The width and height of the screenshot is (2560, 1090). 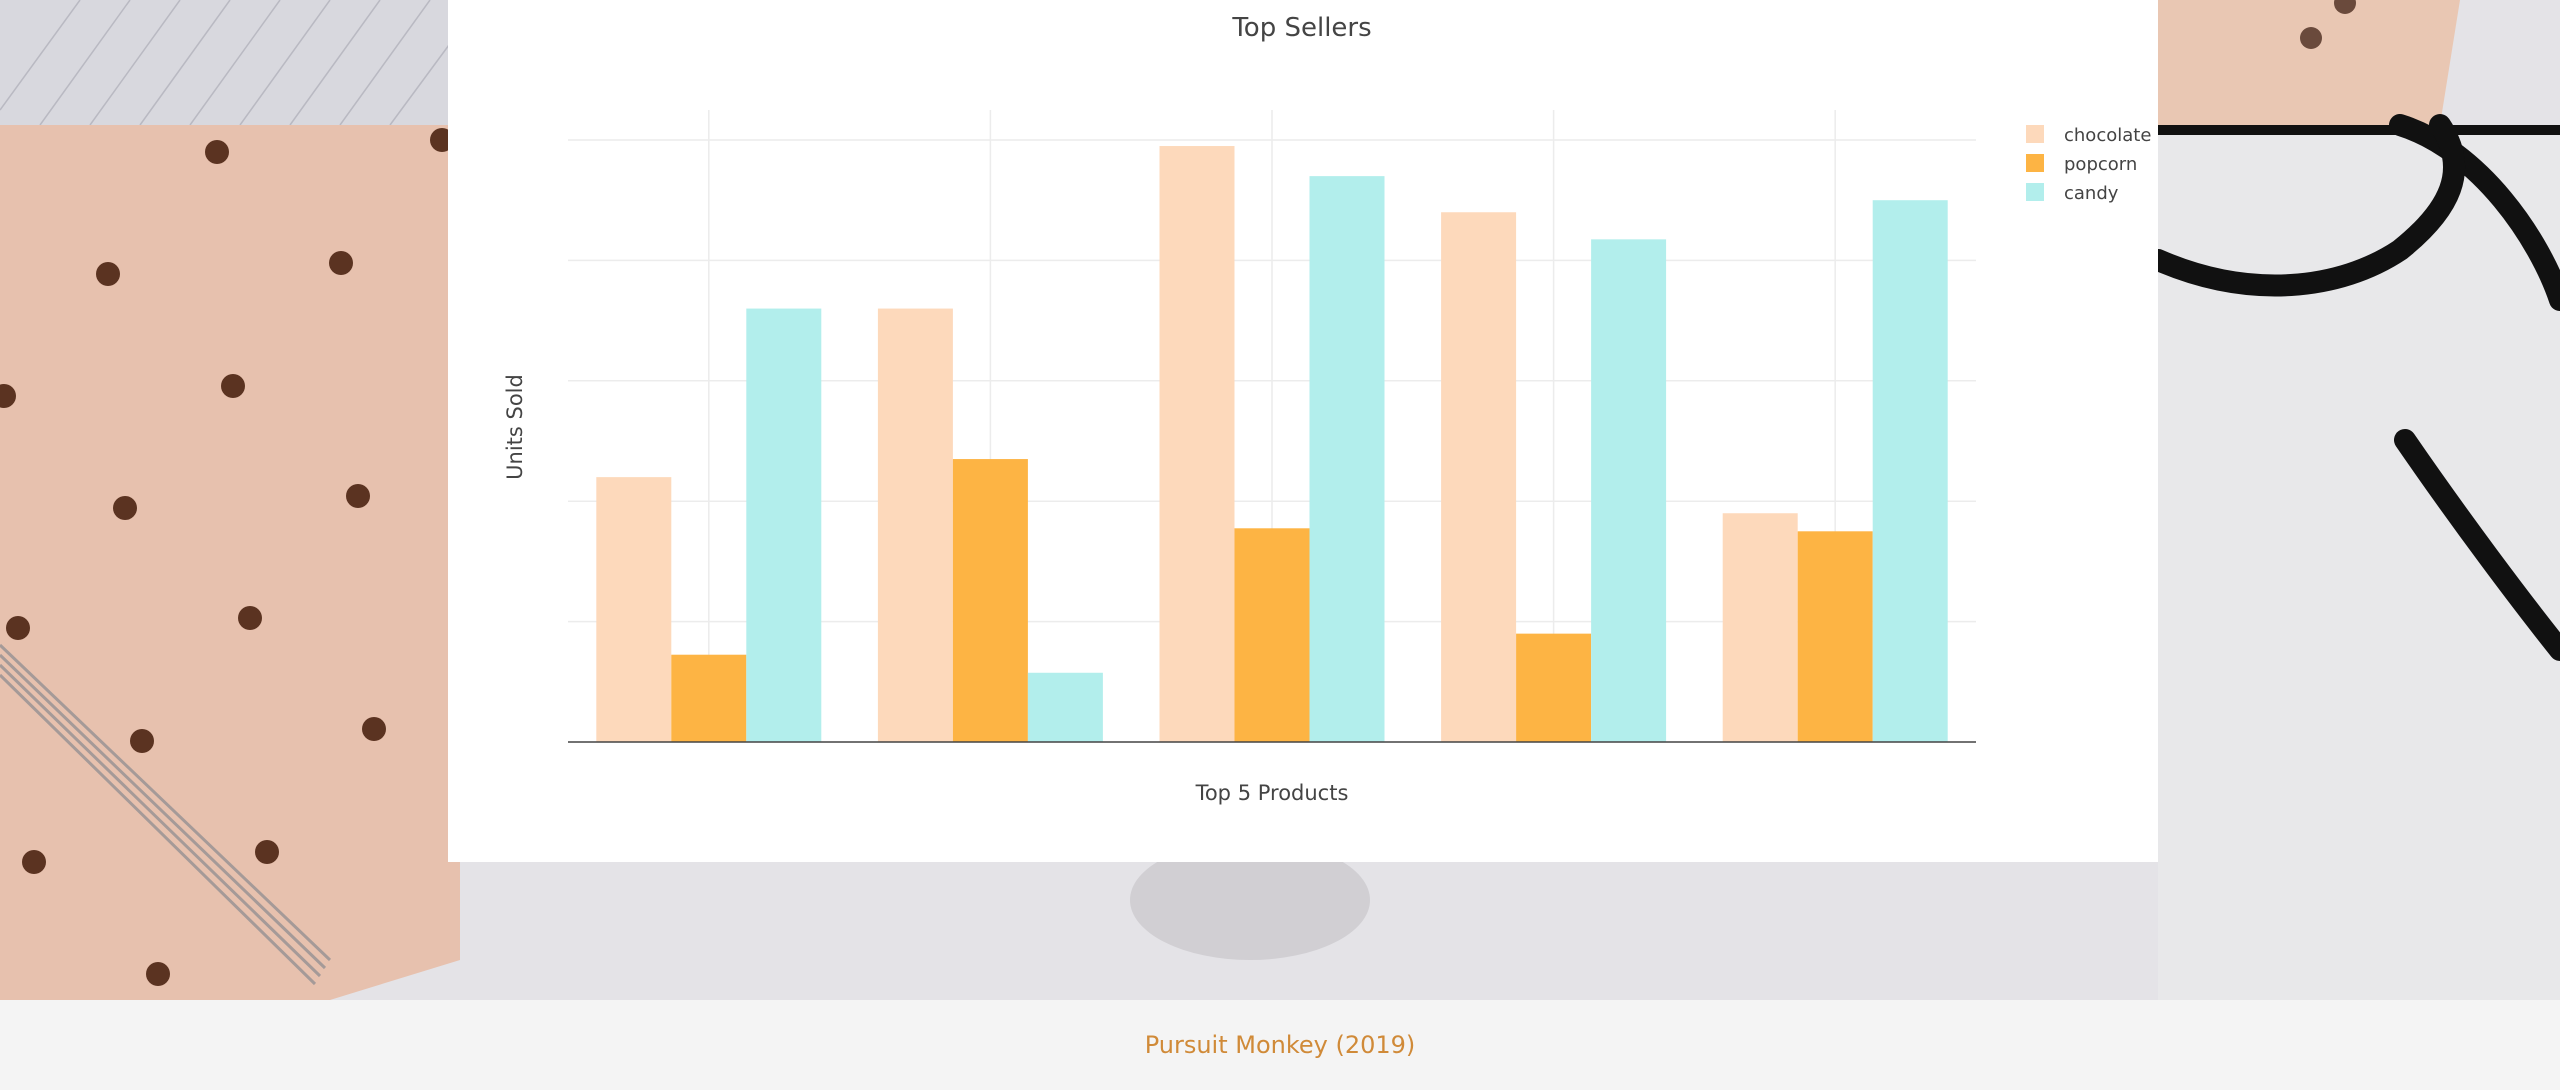 What do you see at coordinates (1272, 793) in the screenshot?
I see `x-axis-label: Top 5 Products` at bounding box center [1272, 793].